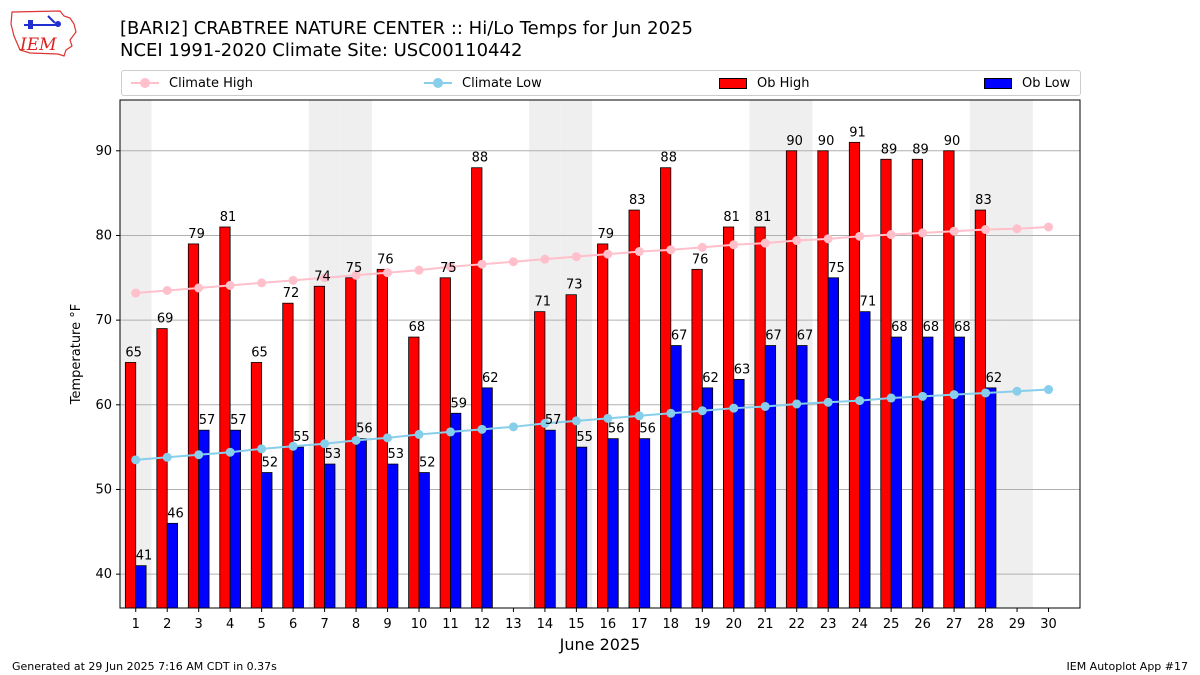 The image size is (1200, 675). What do you see at coordinates (671, 624) in the screenshot?
I see `x-tick-label: 18` at bounding box center [671, 624].